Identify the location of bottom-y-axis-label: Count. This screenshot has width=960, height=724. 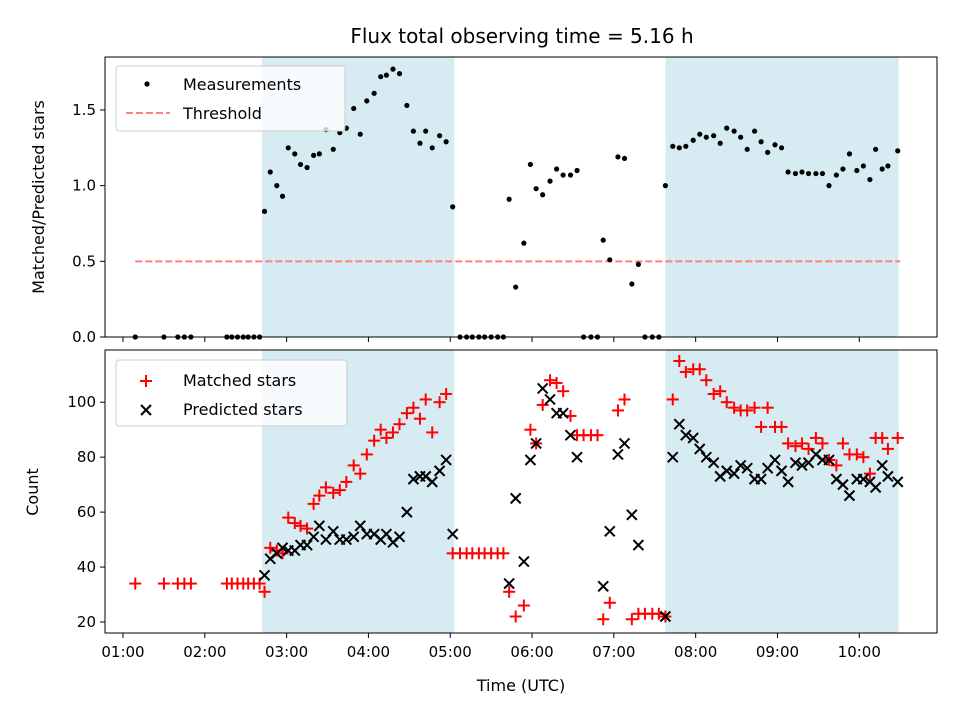
(32, 492).